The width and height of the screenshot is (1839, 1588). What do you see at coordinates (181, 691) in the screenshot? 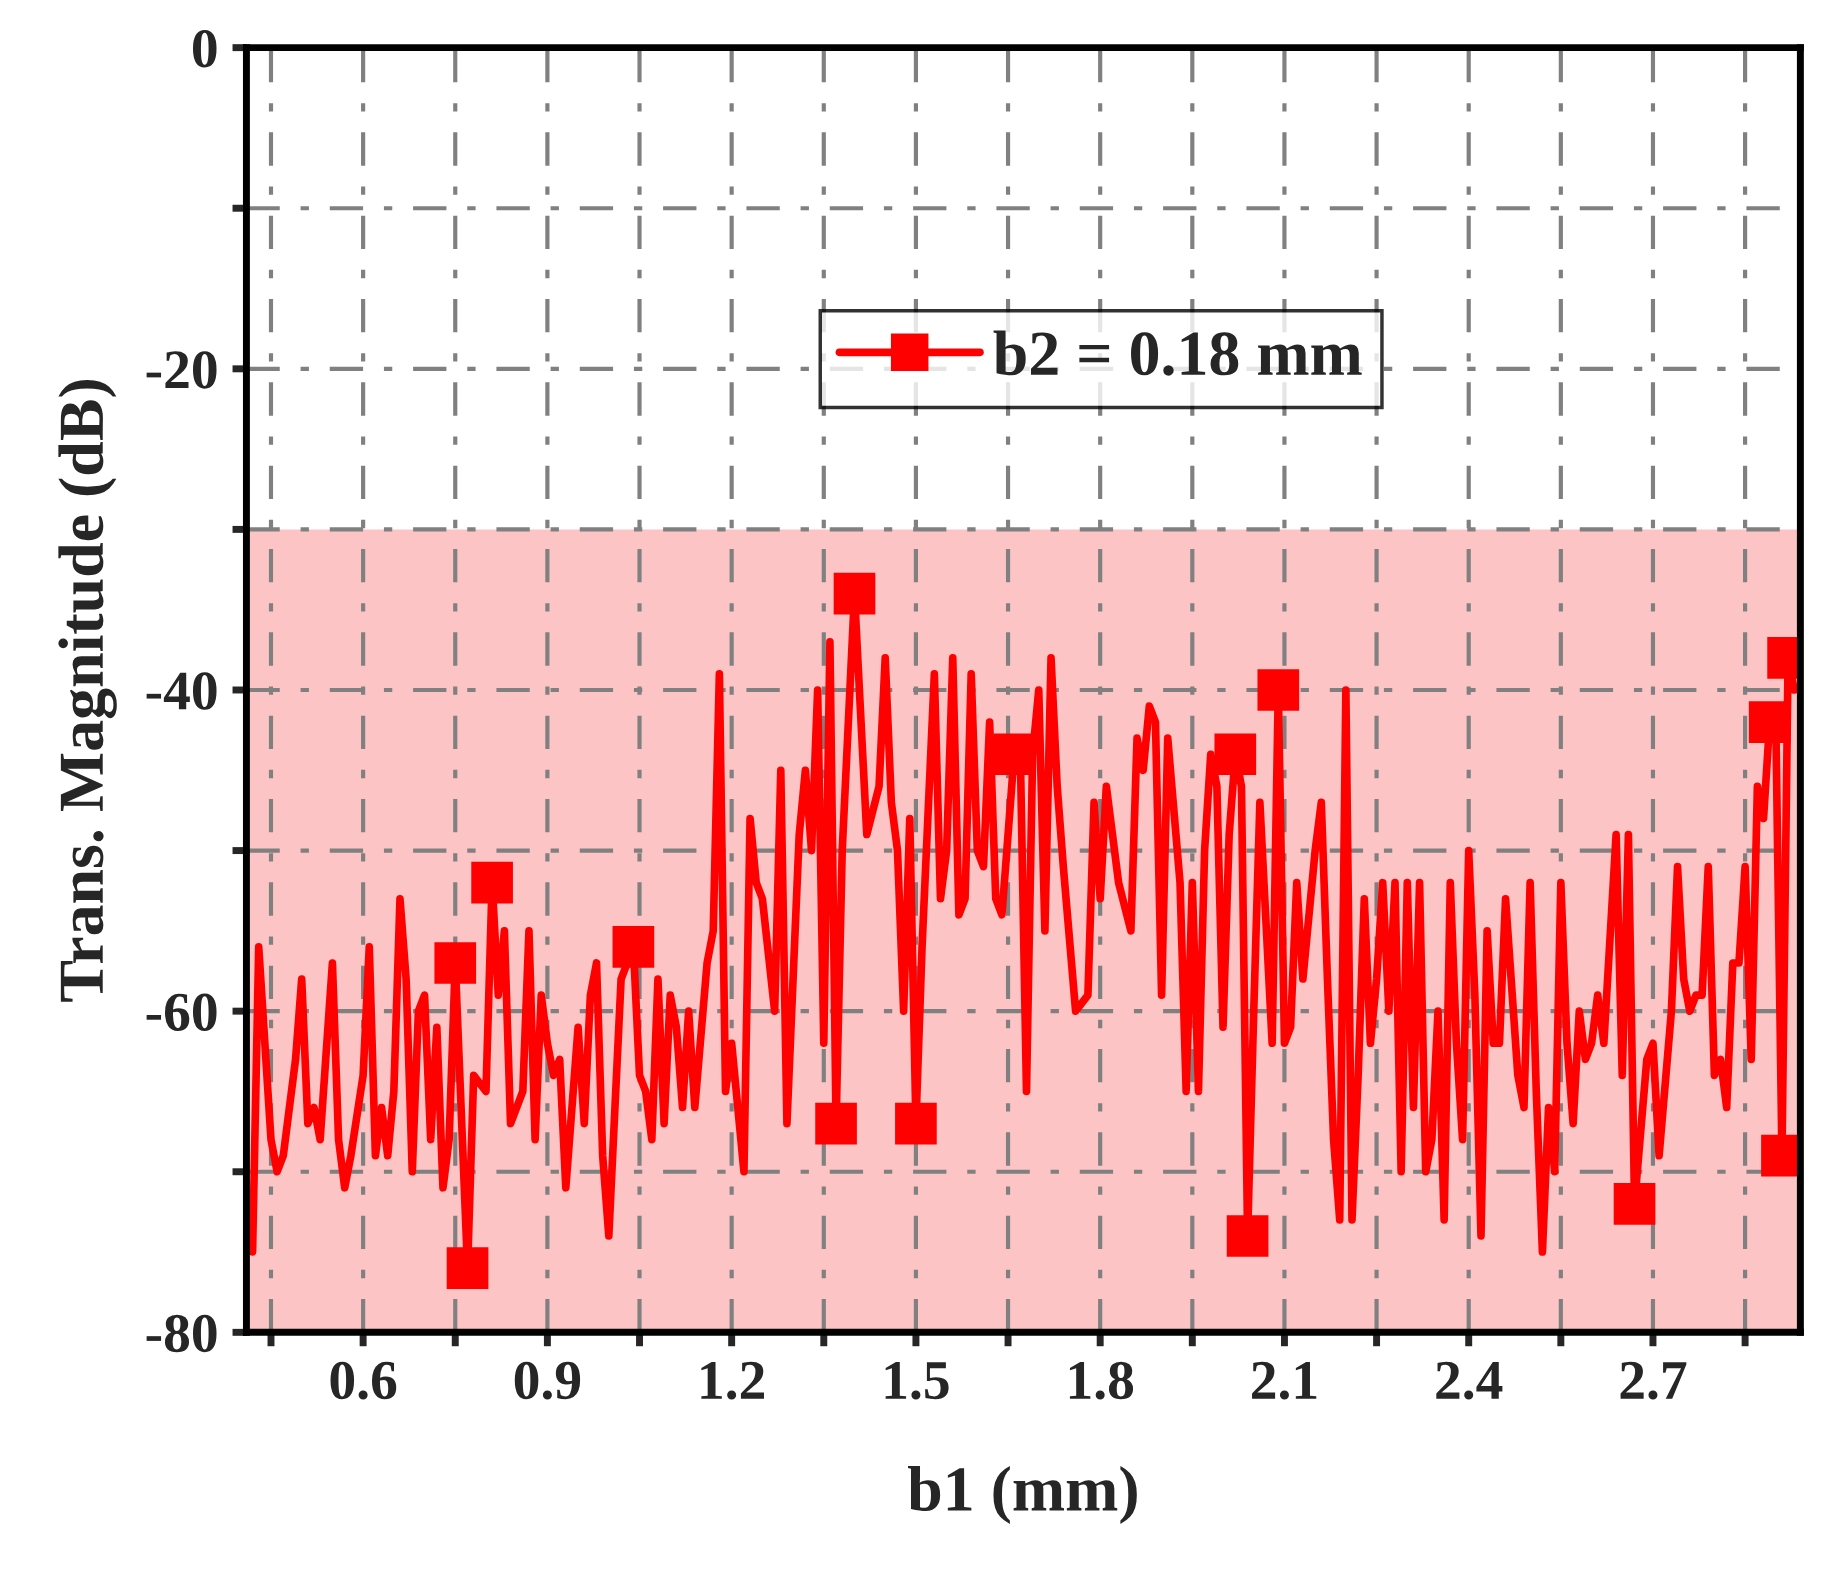
I see `y-tick-label: -40` at bounding box center [181, 691].